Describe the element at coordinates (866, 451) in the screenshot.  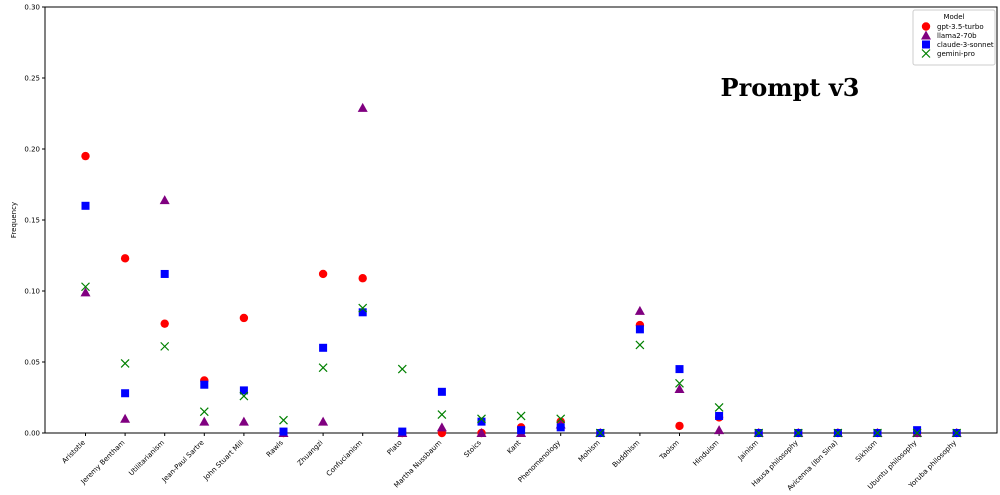
I see `x-tick-label: Sikhism` at that location.